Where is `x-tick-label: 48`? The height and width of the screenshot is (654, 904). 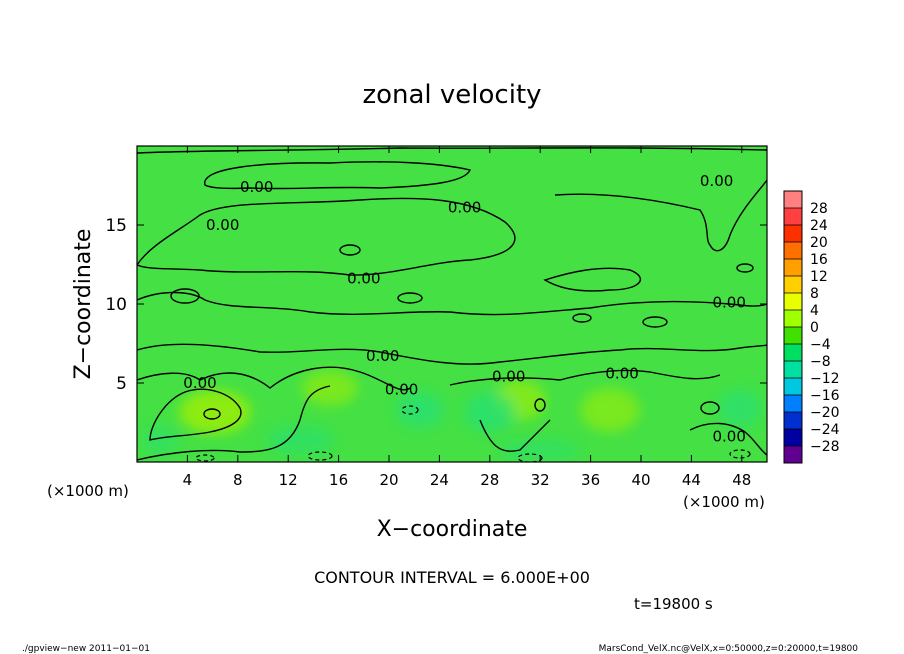
x-tick-label: 48 is located at coordinates (741, 480).